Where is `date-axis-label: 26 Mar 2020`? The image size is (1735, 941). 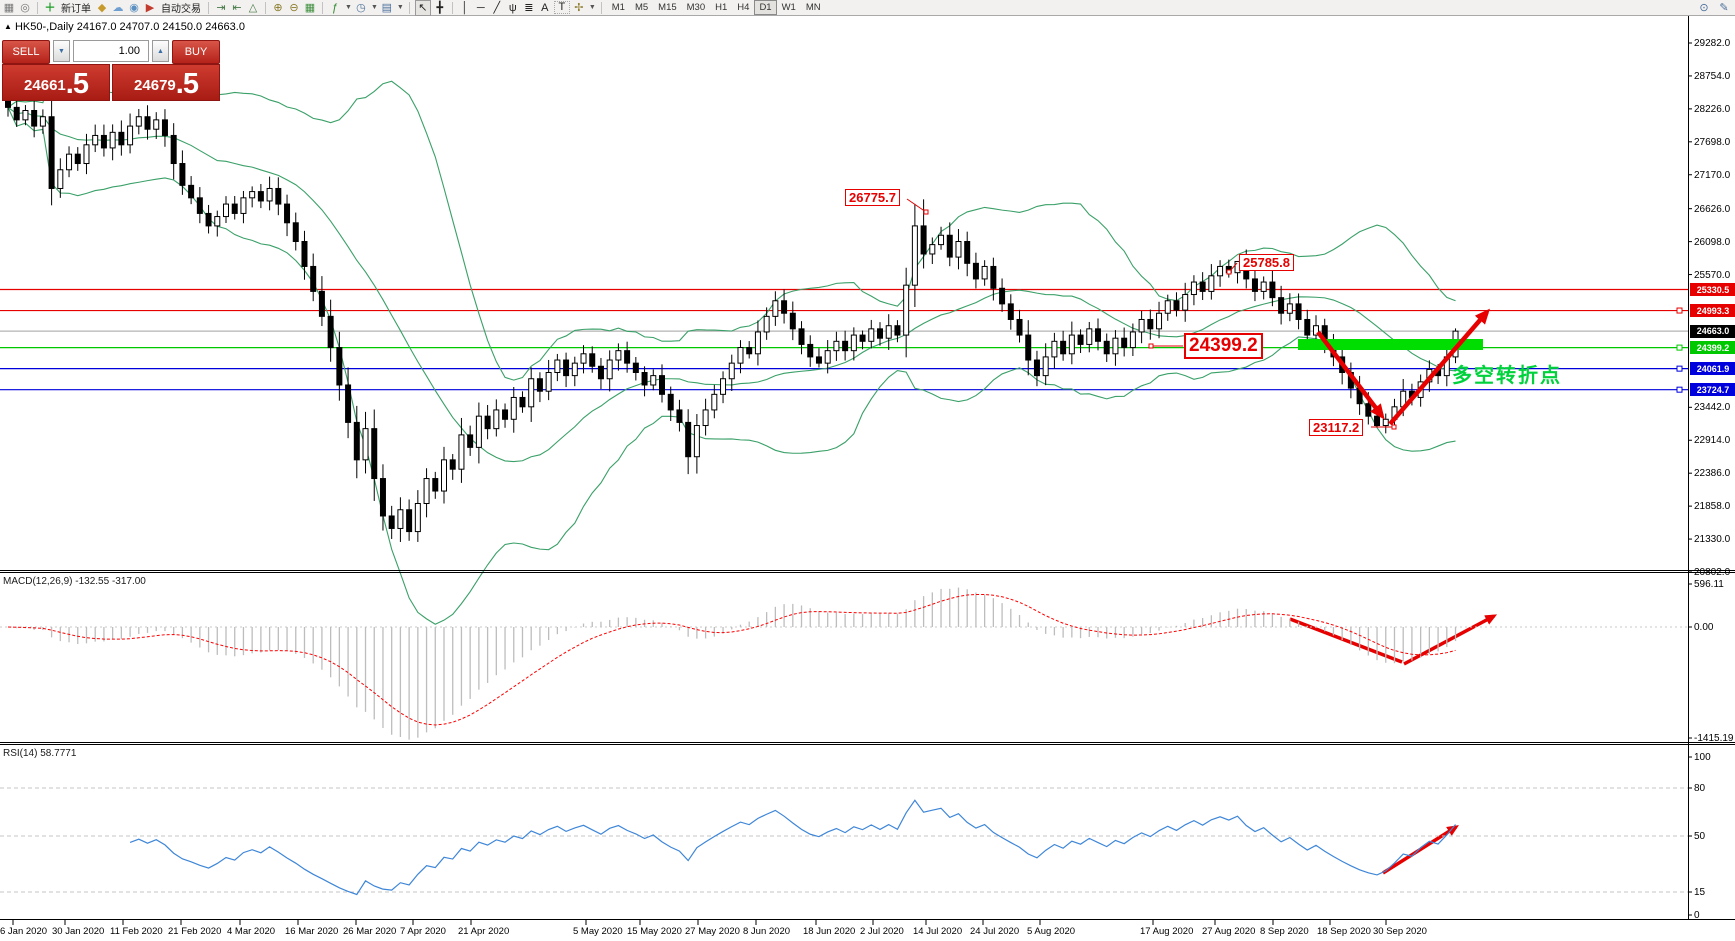 date-axis-label: 26 Mar 2020 is located at coordinates (370, 931).